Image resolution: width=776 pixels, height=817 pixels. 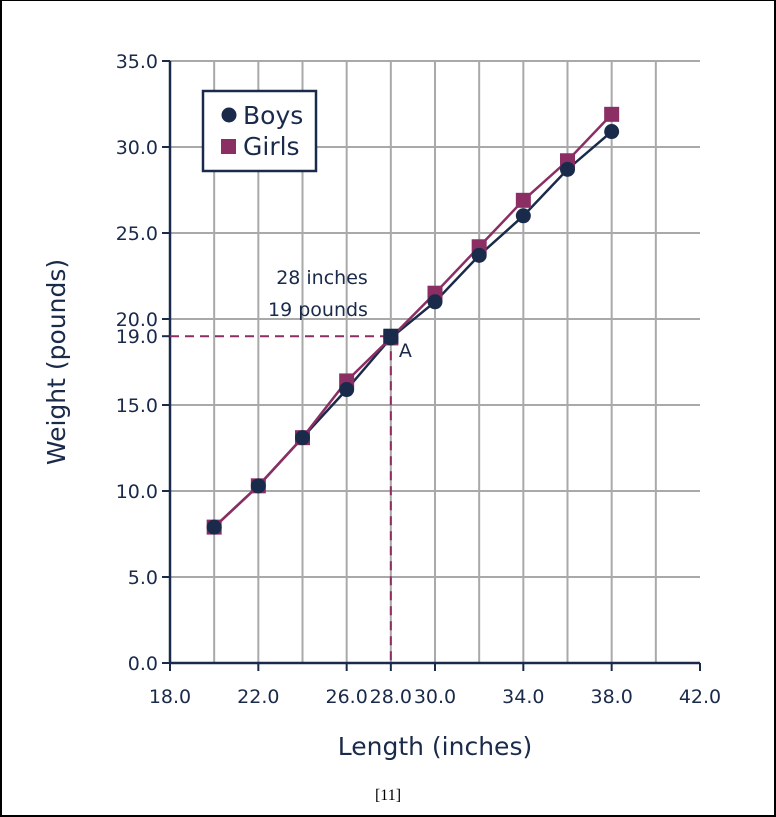 I want to click on x-axis-title: Length (inches), so click(x=435, y=746).